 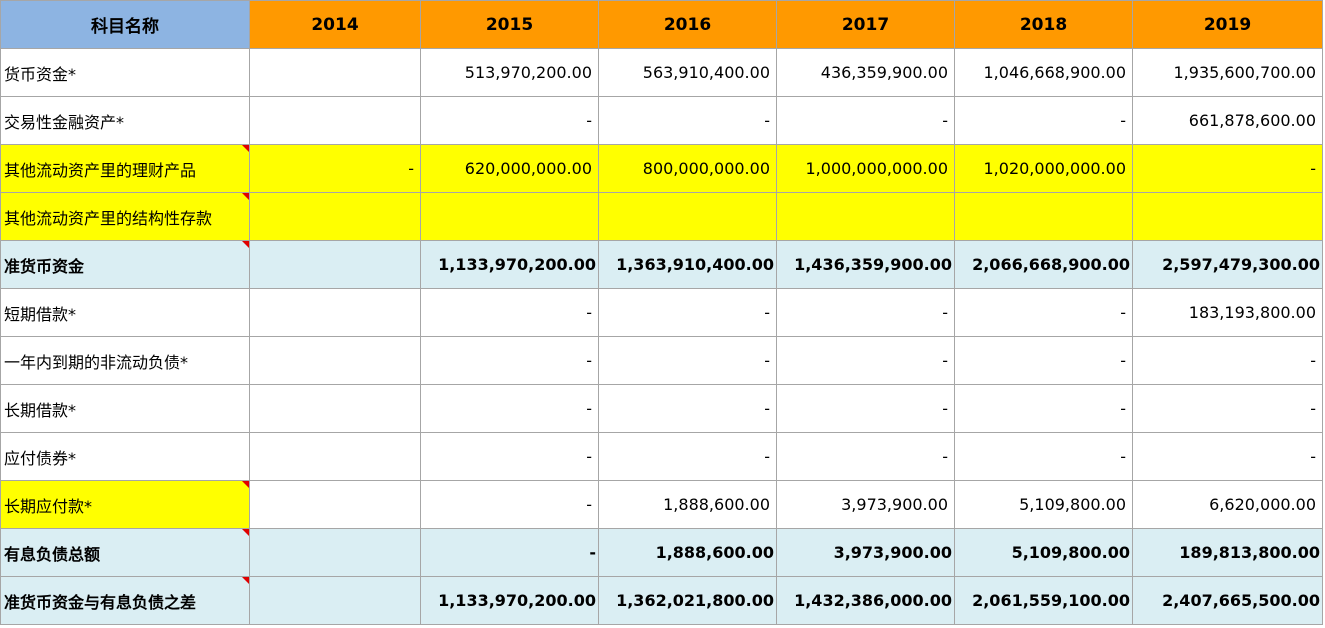 What do you see at coordinates (1043, 72) in the screenshot?
I see `value-cell: 1,046,668,900.00` at bounding box center [1043, 72].